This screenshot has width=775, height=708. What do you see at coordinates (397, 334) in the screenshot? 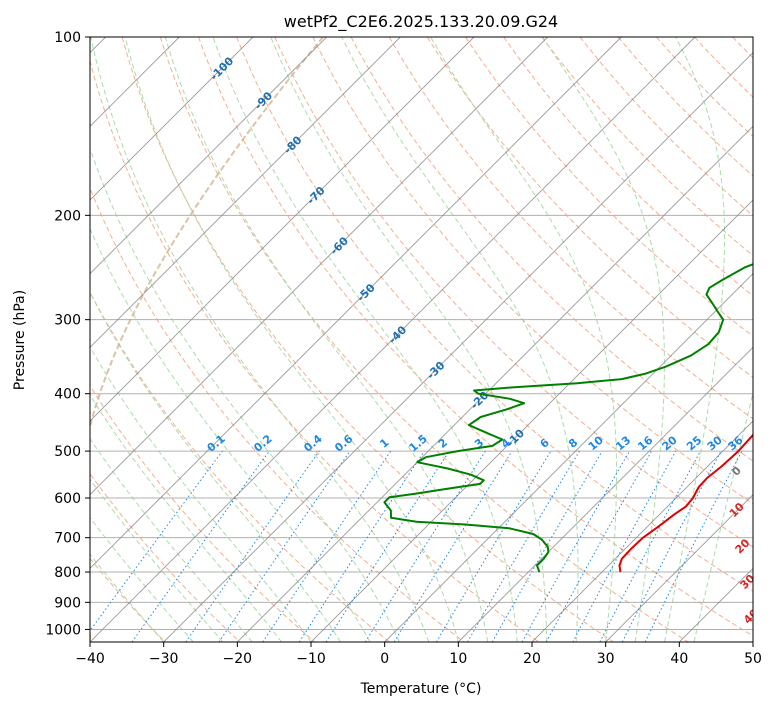
I see `isotherm-label: -40` at bounding box center [397, 334].